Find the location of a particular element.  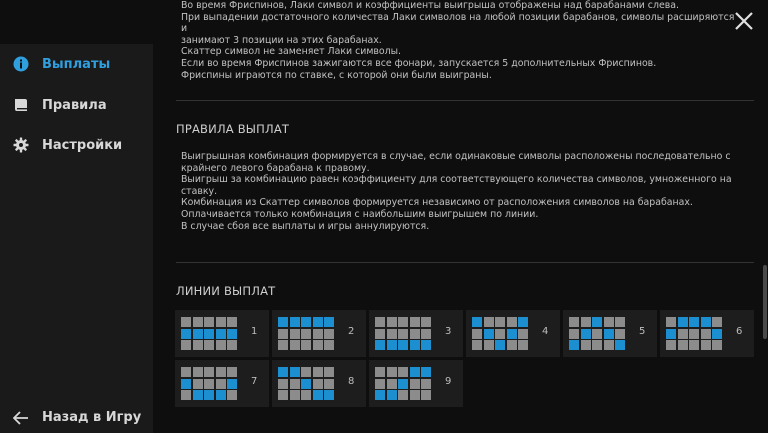

sidebar-item-rules: Правила is located at coordinates (76, 105).